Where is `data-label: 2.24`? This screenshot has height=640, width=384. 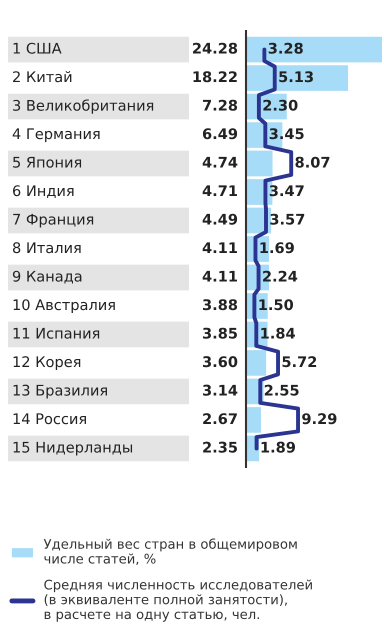 data-label: 2.24 is located at coordinates (280, 276).